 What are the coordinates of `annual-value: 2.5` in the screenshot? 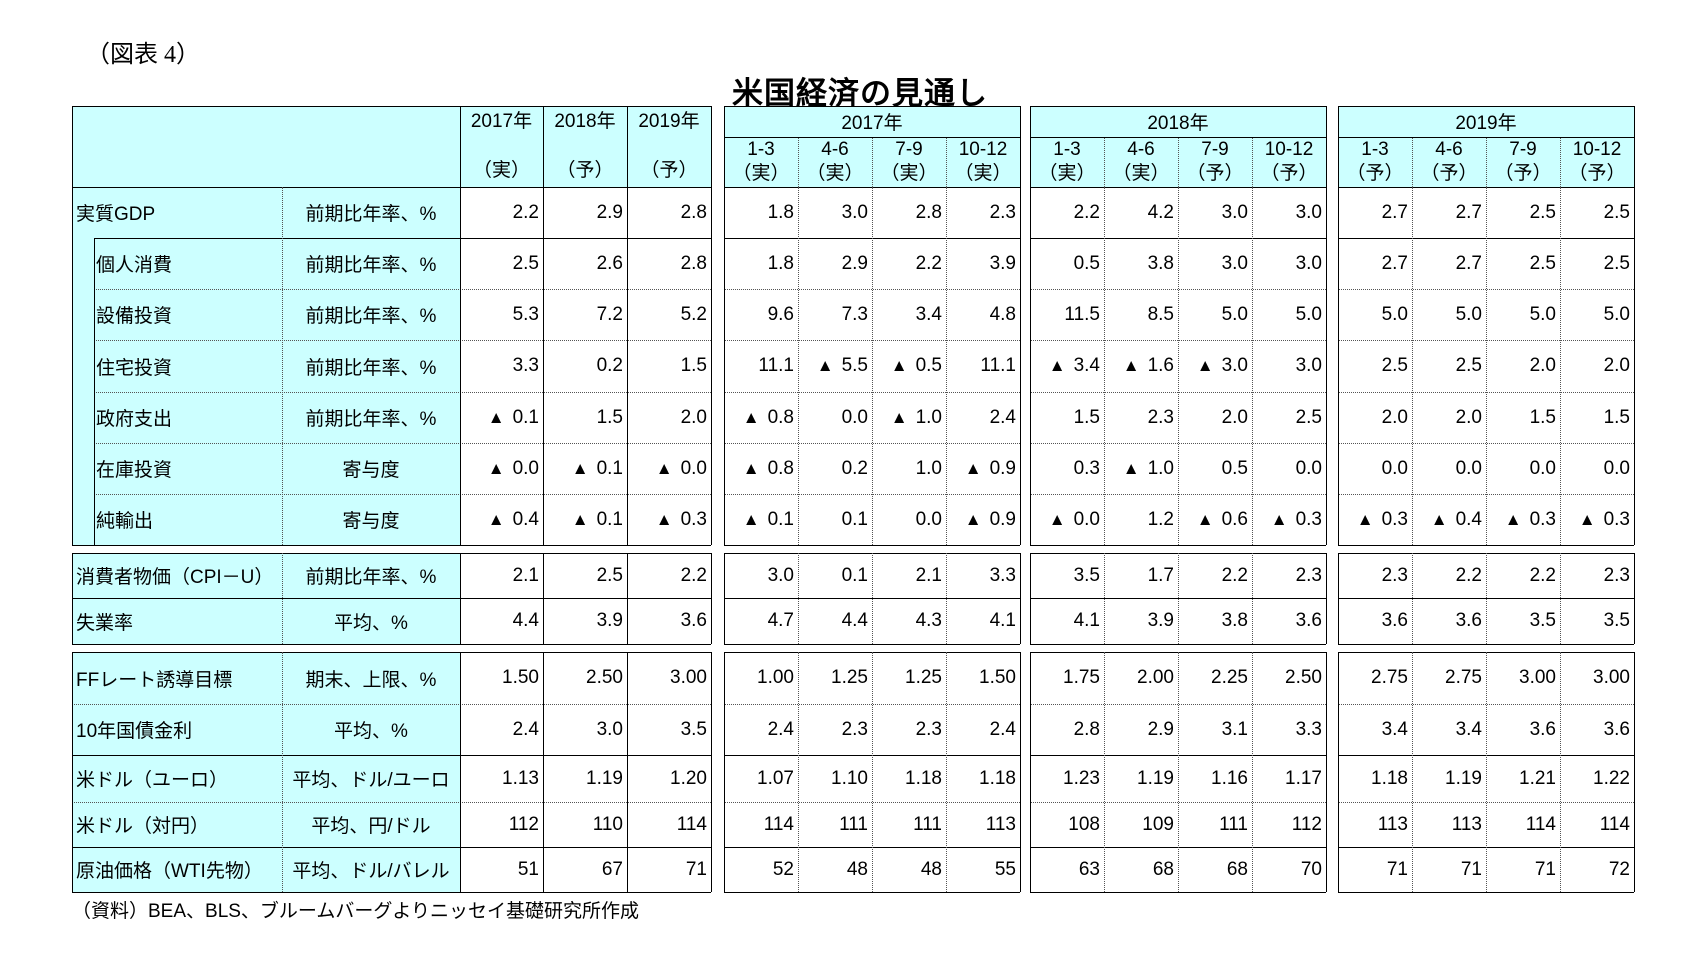 It's located at (585, 575).